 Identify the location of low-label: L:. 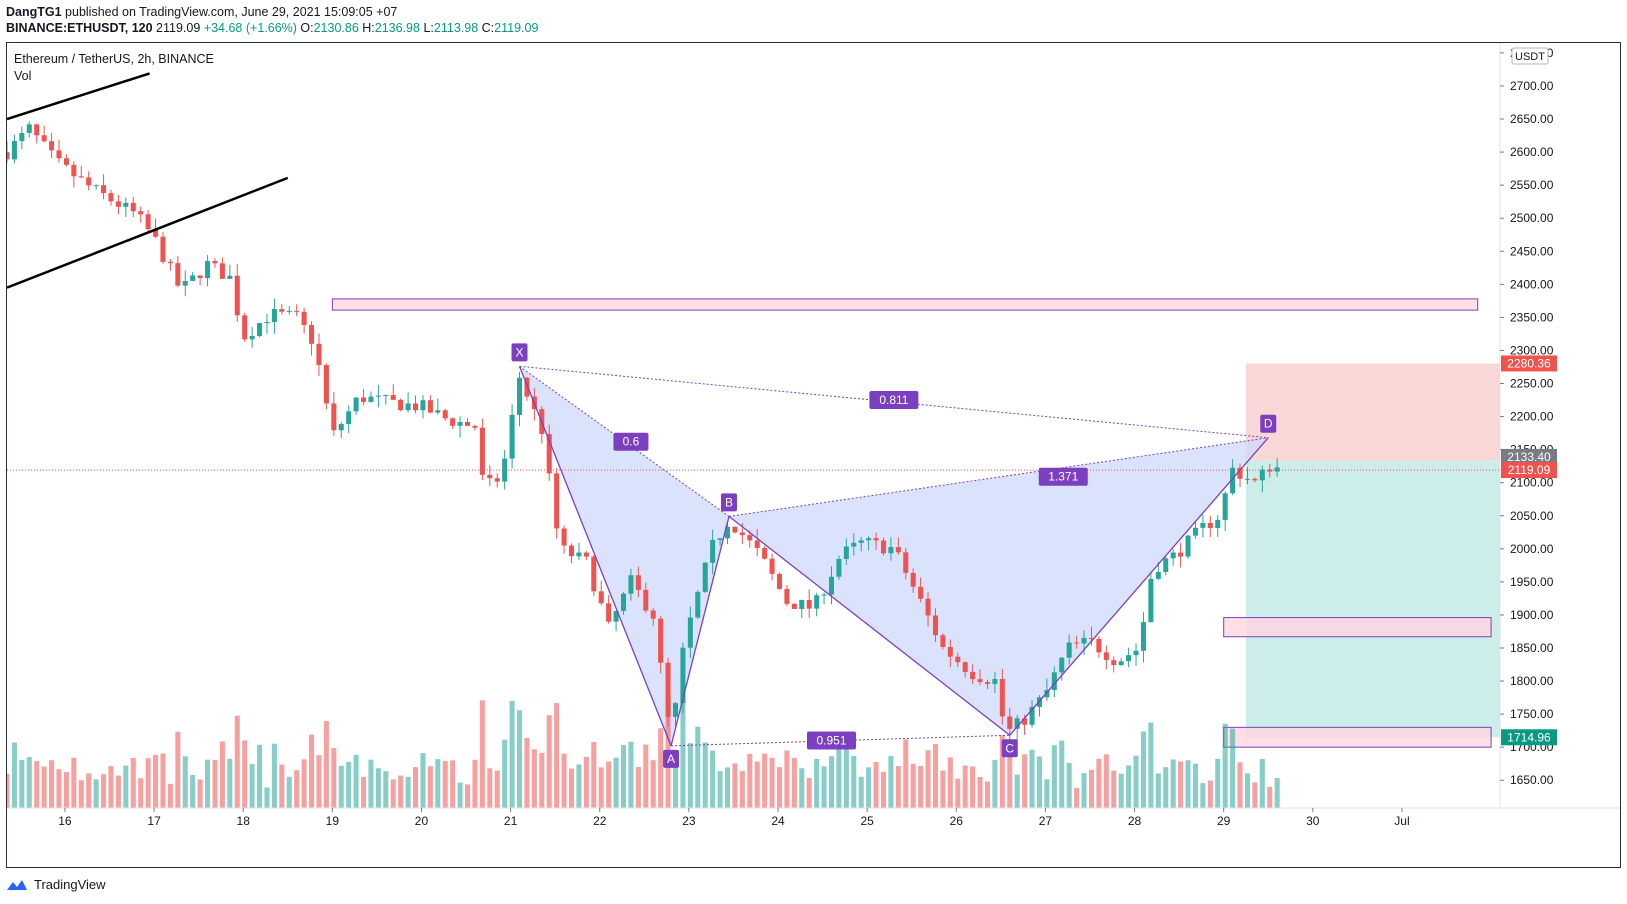
(428, 28).